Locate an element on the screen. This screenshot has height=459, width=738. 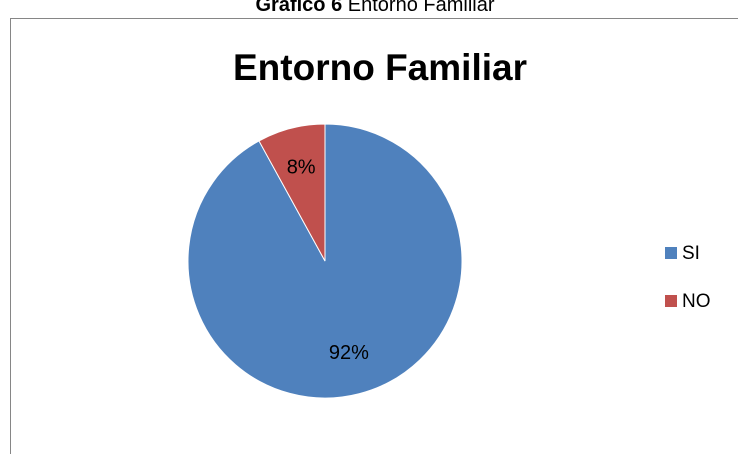
chart-title: Entorno Familiar is located at coordinates (380, 67).